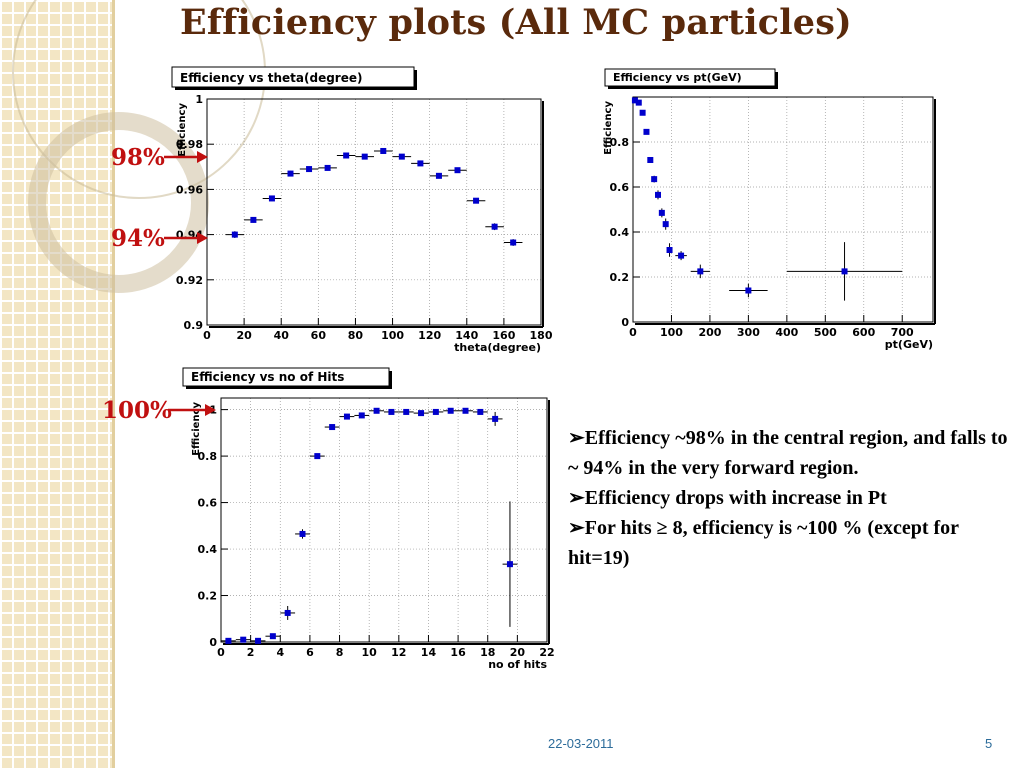 This screenshot has height=768, width=1024. I want to click on x-axis-label: pt(GeV), so click(909, 344).